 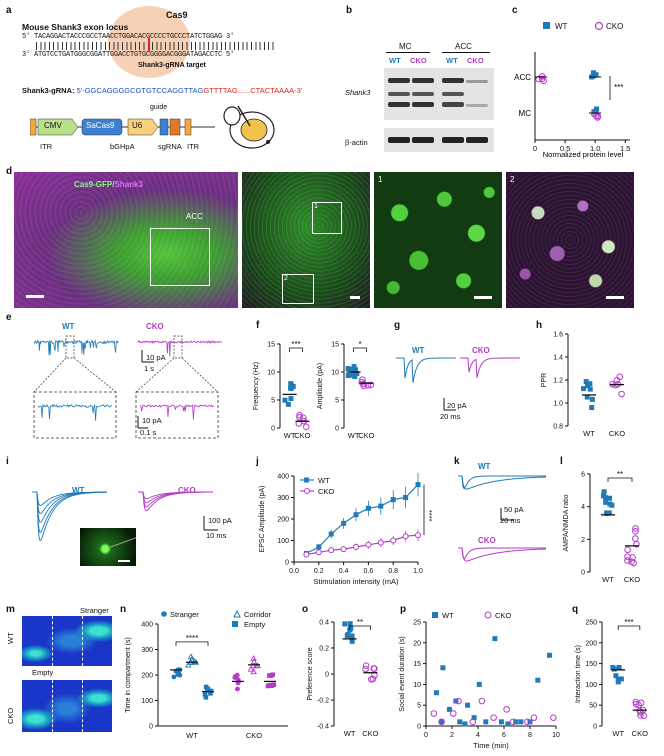 I want to click on inset-1-scale-bar, so click(x=483, y=297).